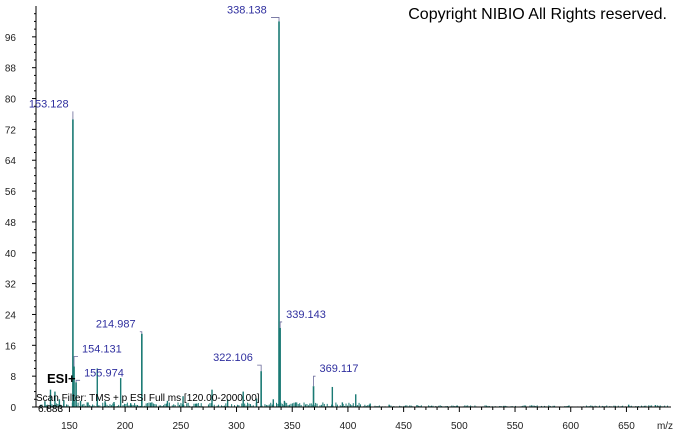 Image resolution: width=674 pixels, height=434 pixels. Describe the element at coordinates (11, 285) in the screenshot. I see `y-tick-label: 32` at that location.